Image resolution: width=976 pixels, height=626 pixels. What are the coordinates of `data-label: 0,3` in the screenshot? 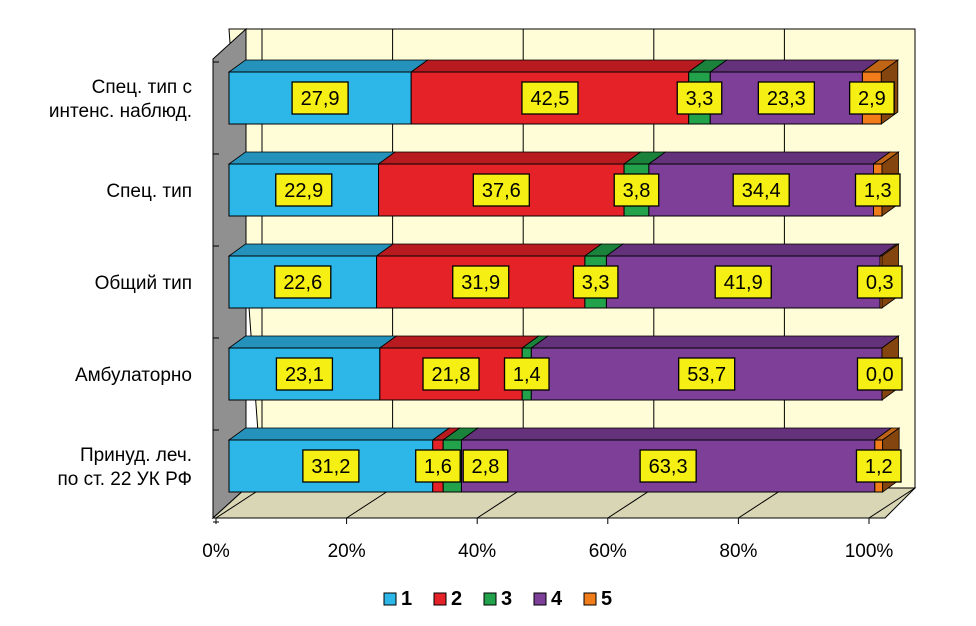 It's located at (880, 283).